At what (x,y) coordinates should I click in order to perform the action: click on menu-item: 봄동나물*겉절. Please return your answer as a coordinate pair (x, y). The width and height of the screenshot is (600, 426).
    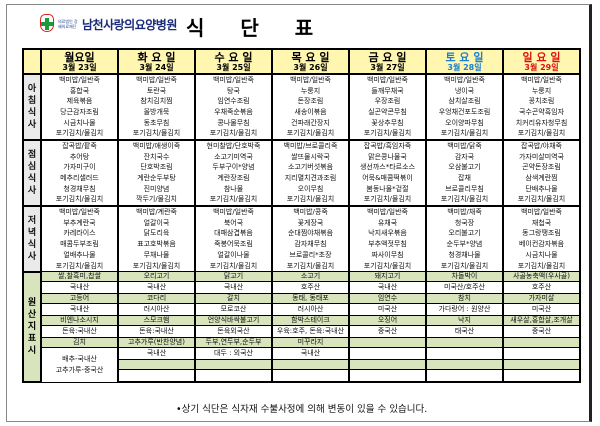
    Looking at the image, I should click on (387, 189).